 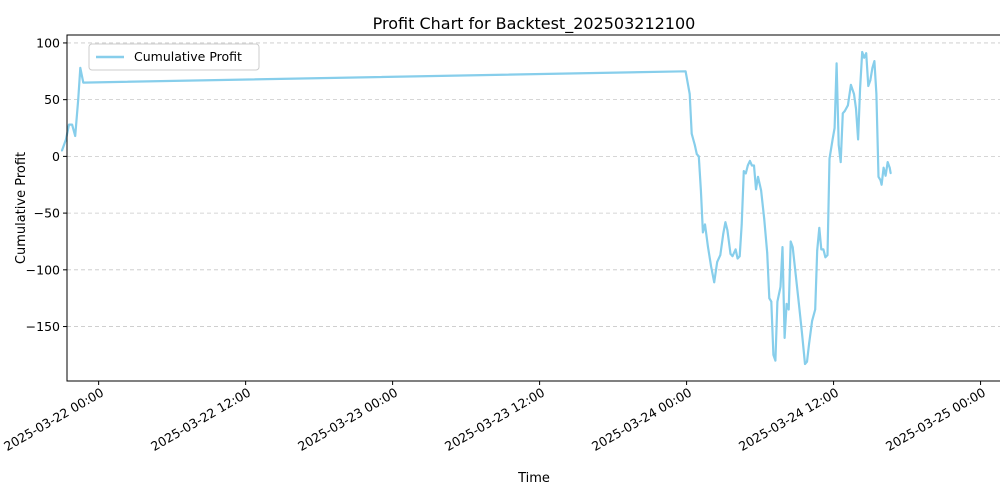 I want to click on y-tick-label: −100, so click(x=43, y=269).